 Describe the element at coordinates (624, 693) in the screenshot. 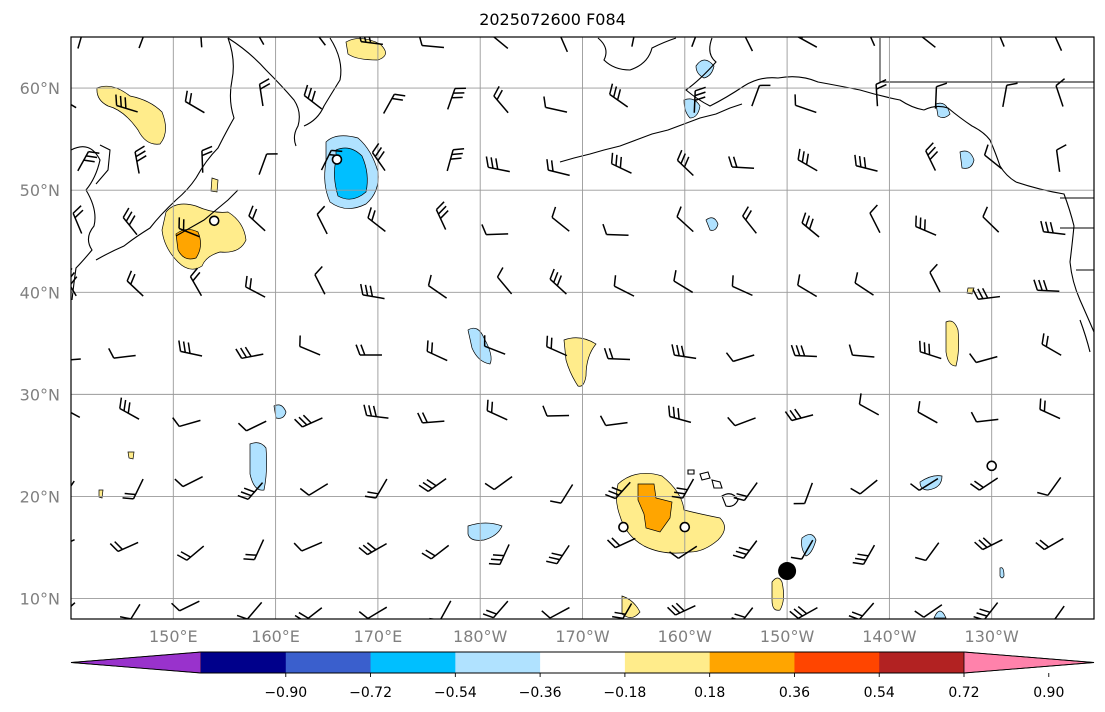

I see `colorbar-tick-label: −0.18` at that location.